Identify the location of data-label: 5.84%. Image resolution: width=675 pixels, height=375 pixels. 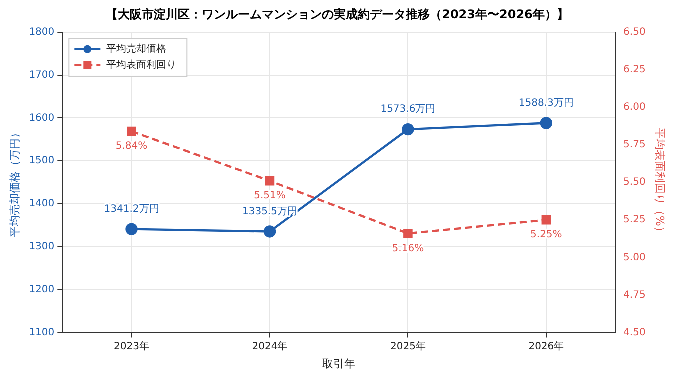
(132, 146).